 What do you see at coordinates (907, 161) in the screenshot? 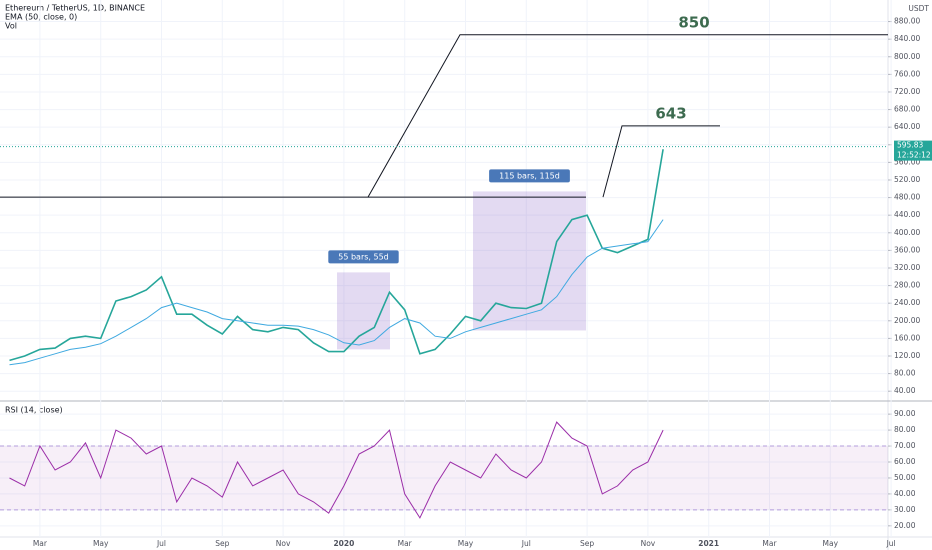
I see `y-tick-label: 560.00` at bounding box center [907, 161].